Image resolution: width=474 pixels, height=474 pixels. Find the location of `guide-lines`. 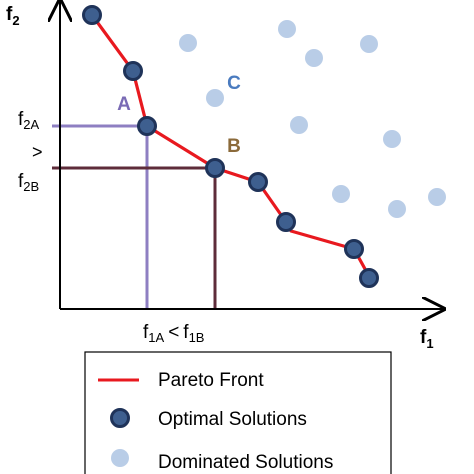

guide-lines is located at coordinates (134, 216).